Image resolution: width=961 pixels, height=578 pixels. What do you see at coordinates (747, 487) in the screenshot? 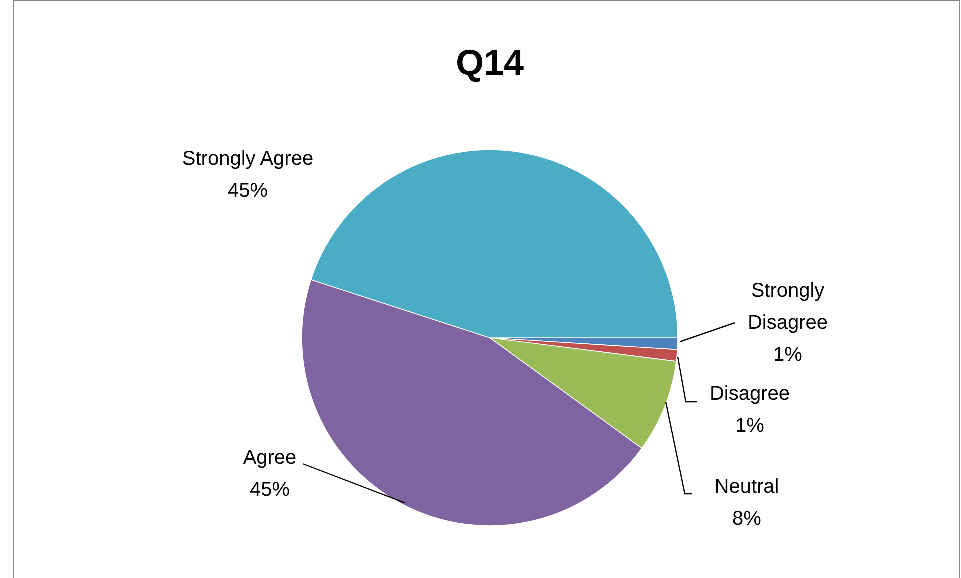
I see `slice-label: Neutral` at bounding box center [747, 487].